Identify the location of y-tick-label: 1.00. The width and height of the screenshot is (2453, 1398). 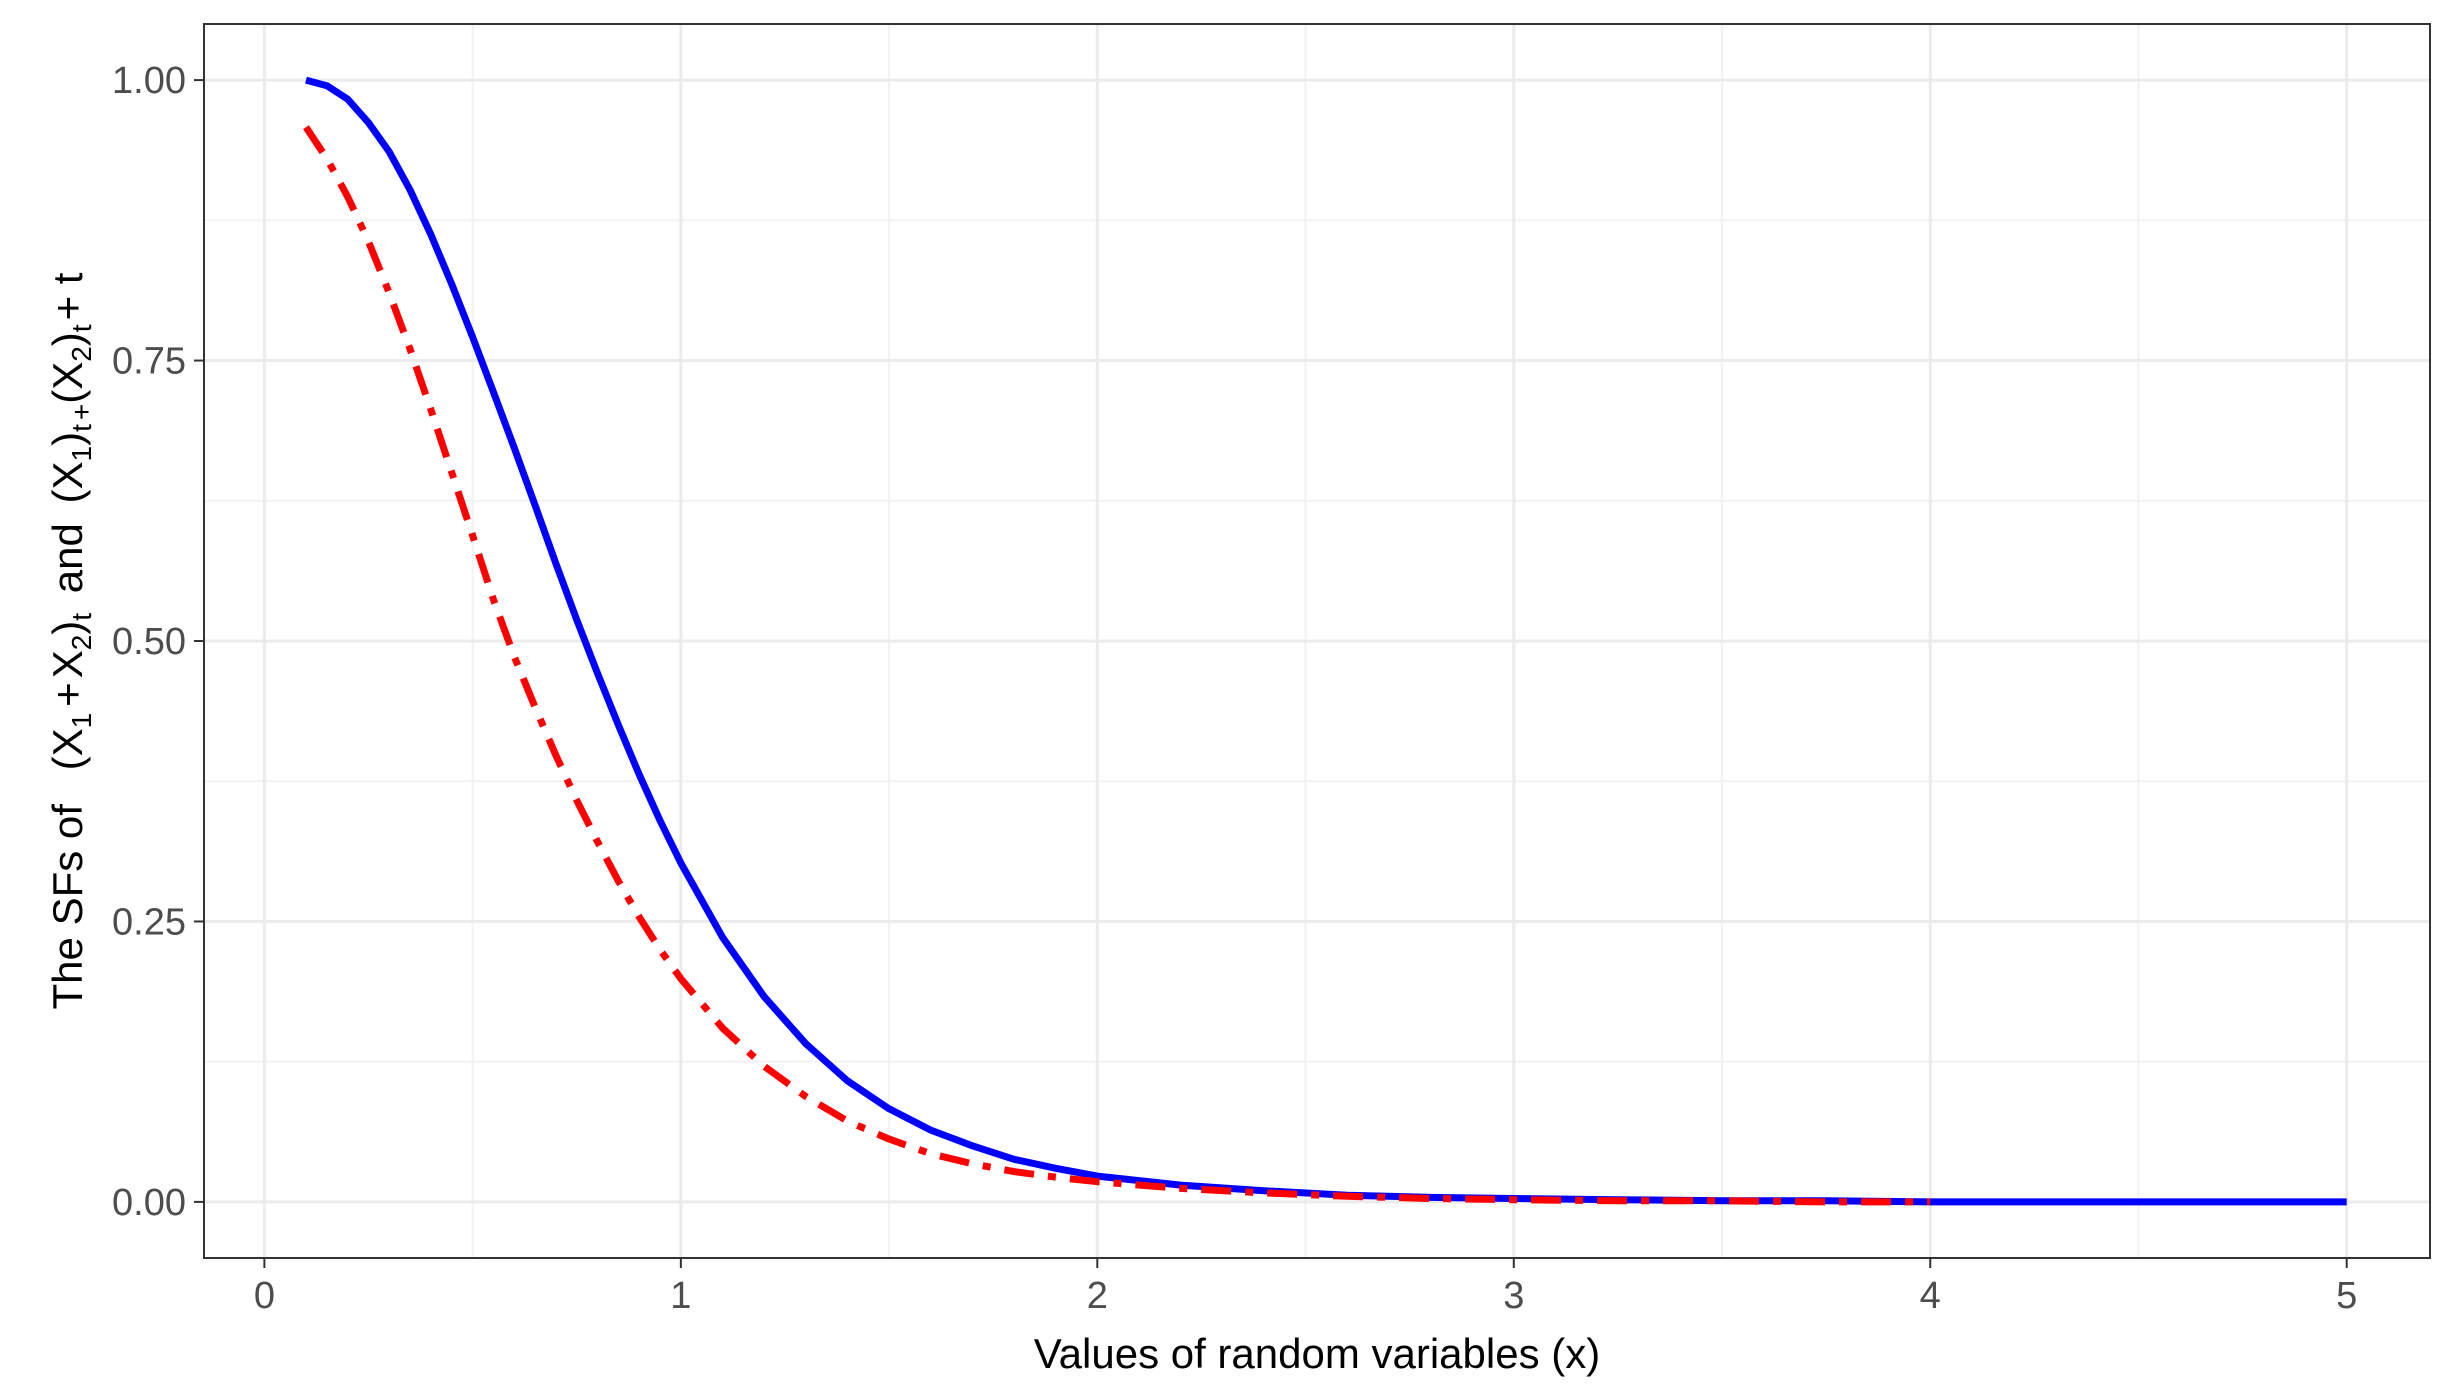
(149, 81).